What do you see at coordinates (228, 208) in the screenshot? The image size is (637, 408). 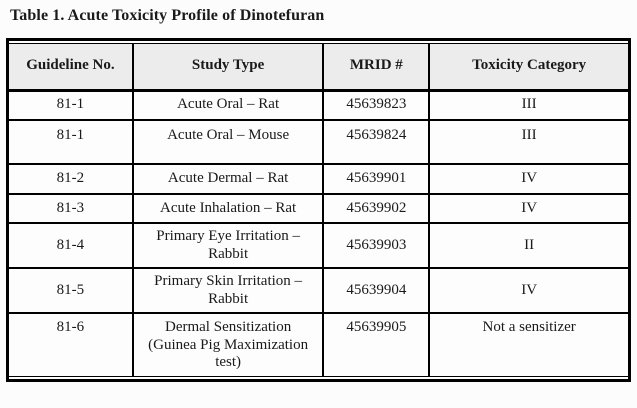 I see `study-type-cell: Acute Inhalation – Rat` at bounding box center [228, 208].